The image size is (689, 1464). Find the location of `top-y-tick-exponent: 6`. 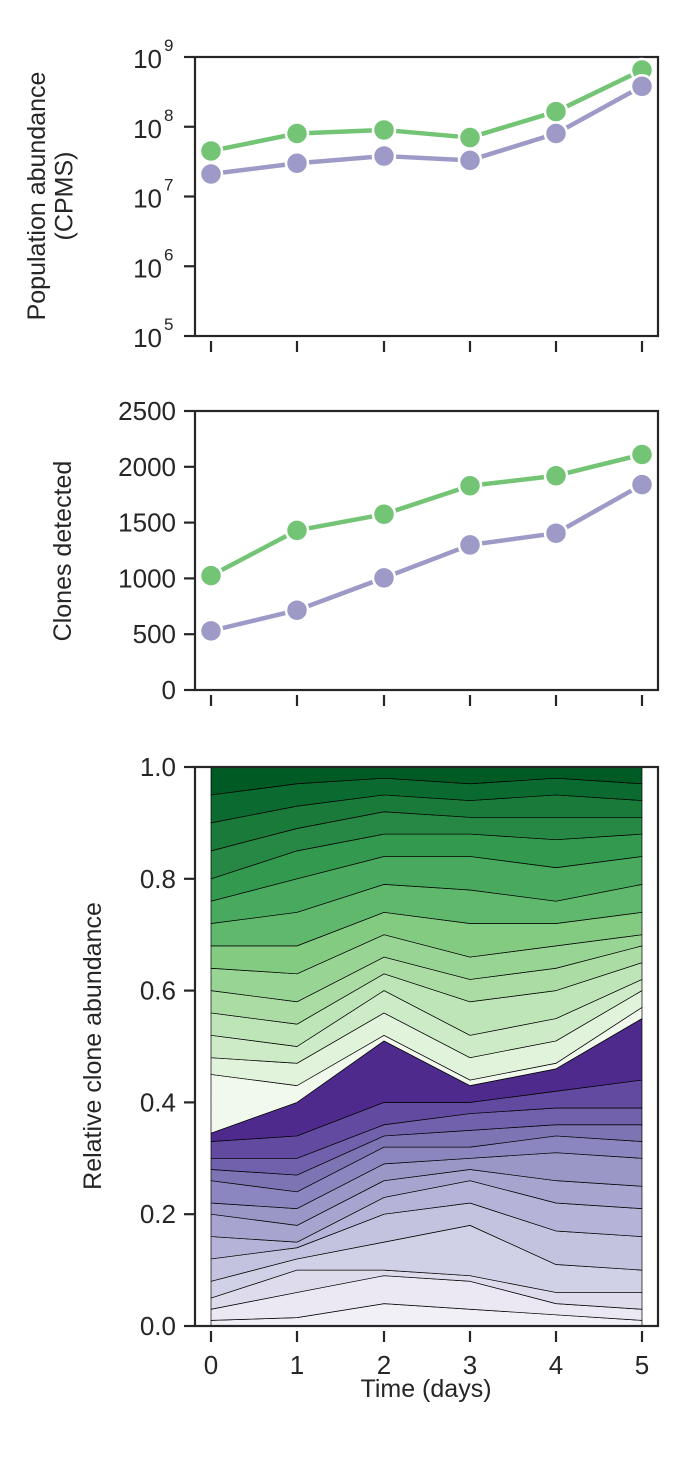

top-y-tick-exponent: 6 is located at coordinates (168, 254).